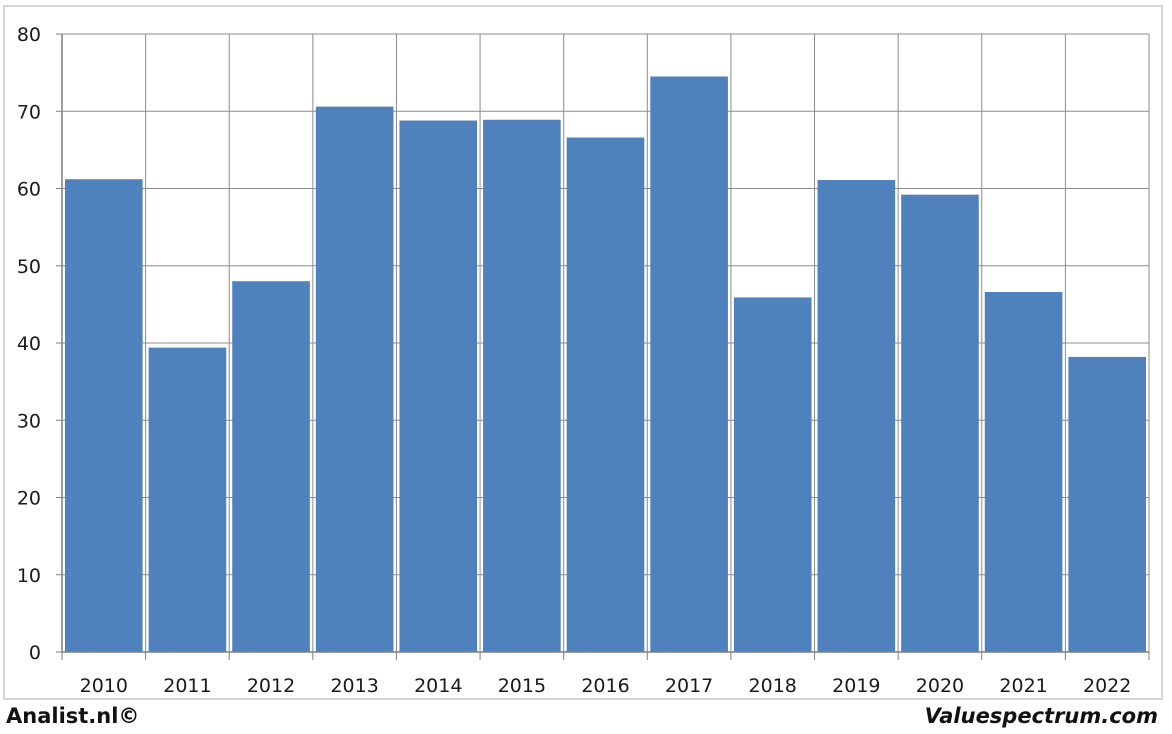  Describe the element at coordinates (438, 386) in the screenshot. I see `bar-2014` at that location.